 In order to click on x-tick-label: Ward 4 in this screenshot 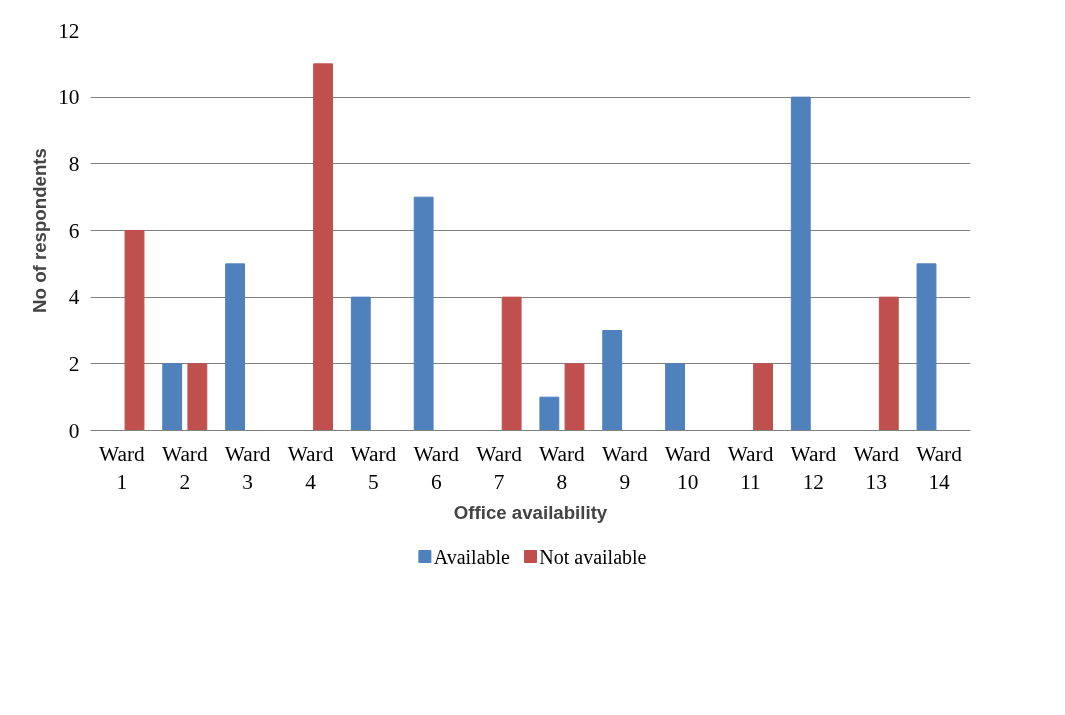, I will do `click(310, 468)`.